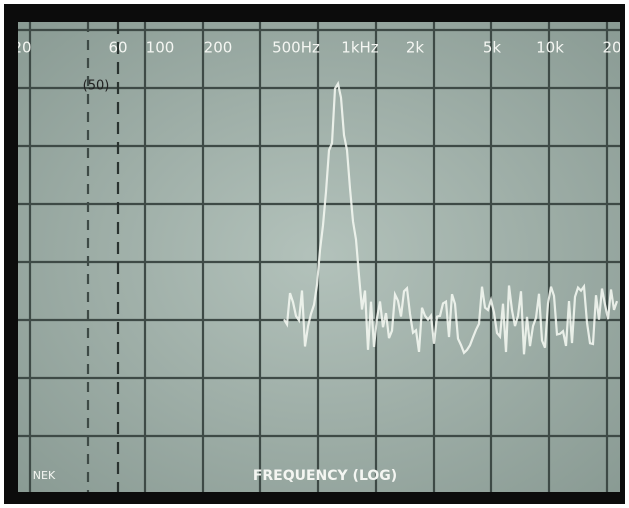 The height and width of the screenshot is (508, 629). I want to click on axis-caption: FREQUENCY (LOG), so click(325, 476).